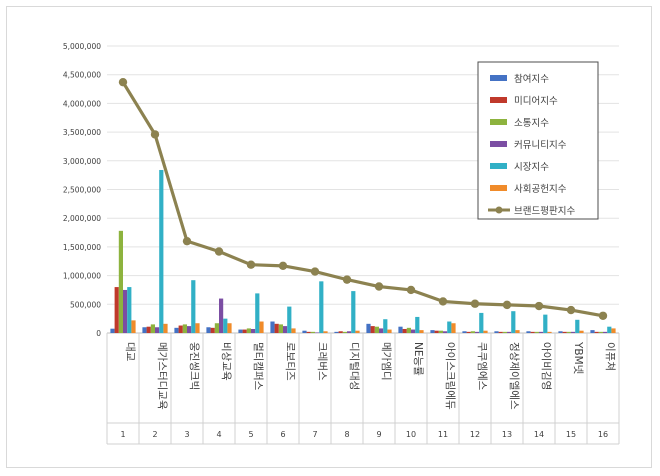  Describe the element at coordinates (280, 328) in the screenshot. I see `bar-소통지수-로보티즈` at that location.